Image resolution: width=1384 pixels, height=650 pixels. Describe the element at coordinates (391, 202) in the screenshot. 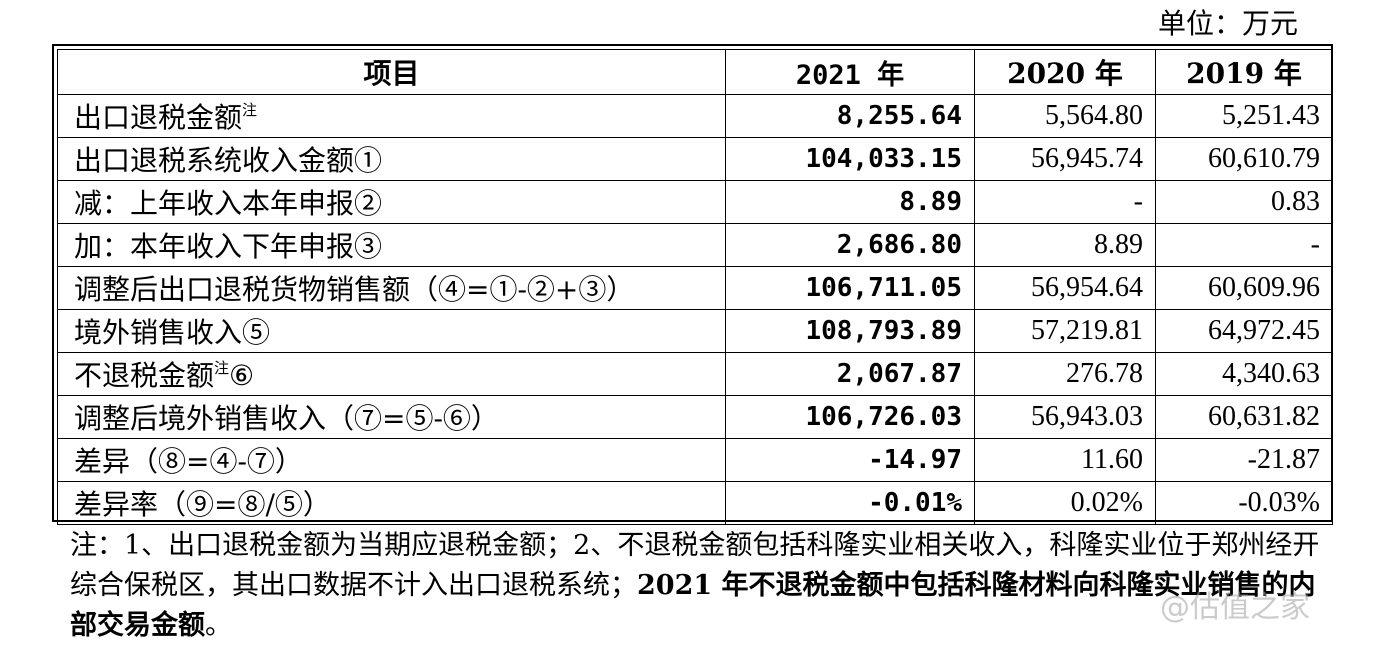

I see `row-item-label: 减：上年收入本年申报②` at that location.